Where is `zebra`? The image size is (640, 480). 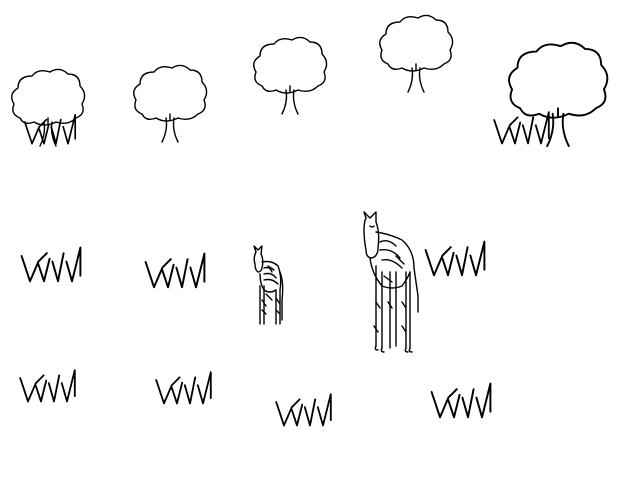 zebra is located at coordinates (268, 285).